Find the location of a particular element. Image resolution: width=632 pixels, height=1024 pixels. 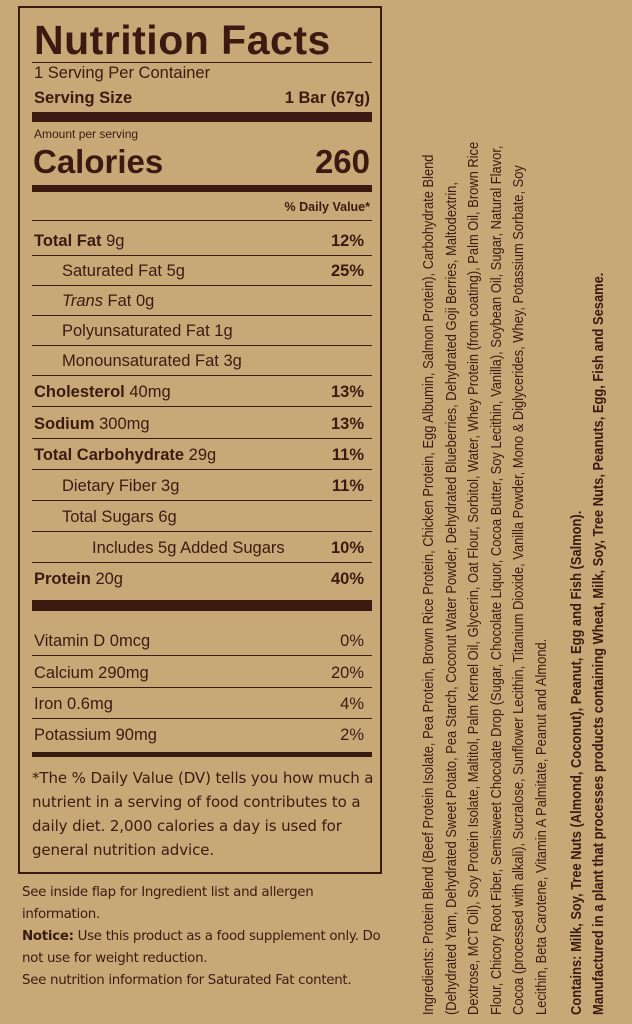

nutrient-name: Dietary Fiber is located at coordinates (109, 486).